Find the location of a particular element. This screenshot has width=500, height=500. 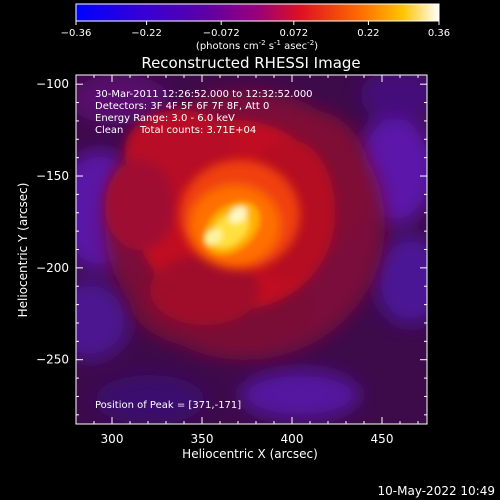

annotation-counts: Total counts: 3.71E+04 is located at coordinates (197, 130).